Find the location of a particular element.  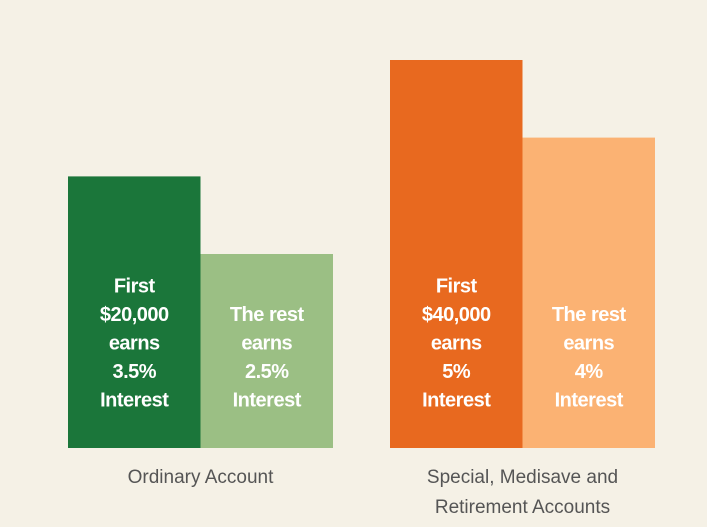

bar-label: 2.5% is located at coordinates (267, 372).